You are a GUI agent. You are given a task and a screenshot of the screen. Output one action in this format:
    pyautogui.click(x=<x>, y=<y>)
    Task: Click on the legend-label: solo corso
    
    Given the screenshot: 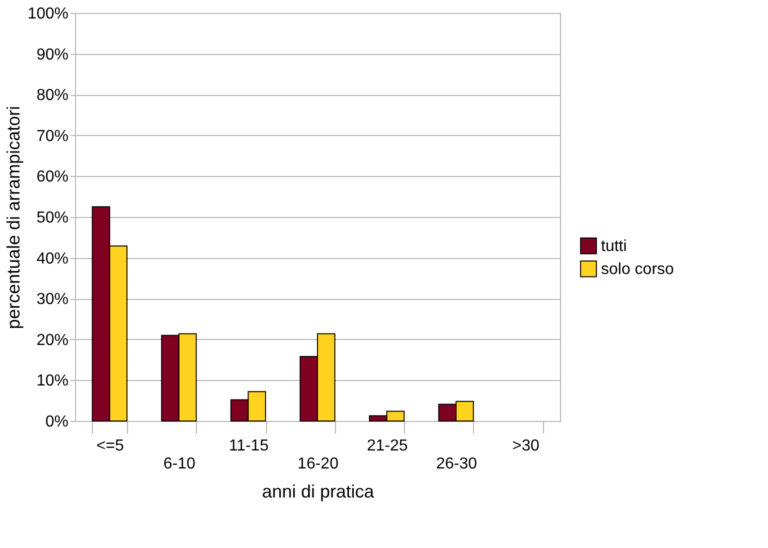 What is the action you would take?
    pyautogui.click(x=637, y=269)
    